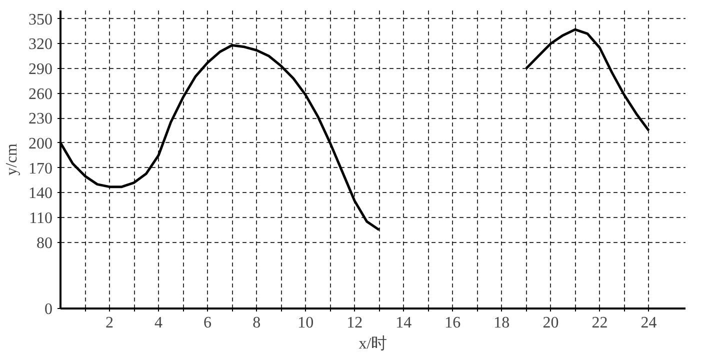 This screenshot has height=358, width=703. I want to click on y-tick-label: 80, so click(44, 243).